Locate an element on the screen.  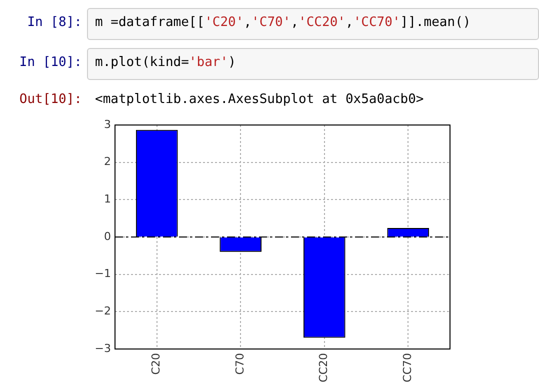
y-tick-label: 1 is located at coordinates (107, 199).